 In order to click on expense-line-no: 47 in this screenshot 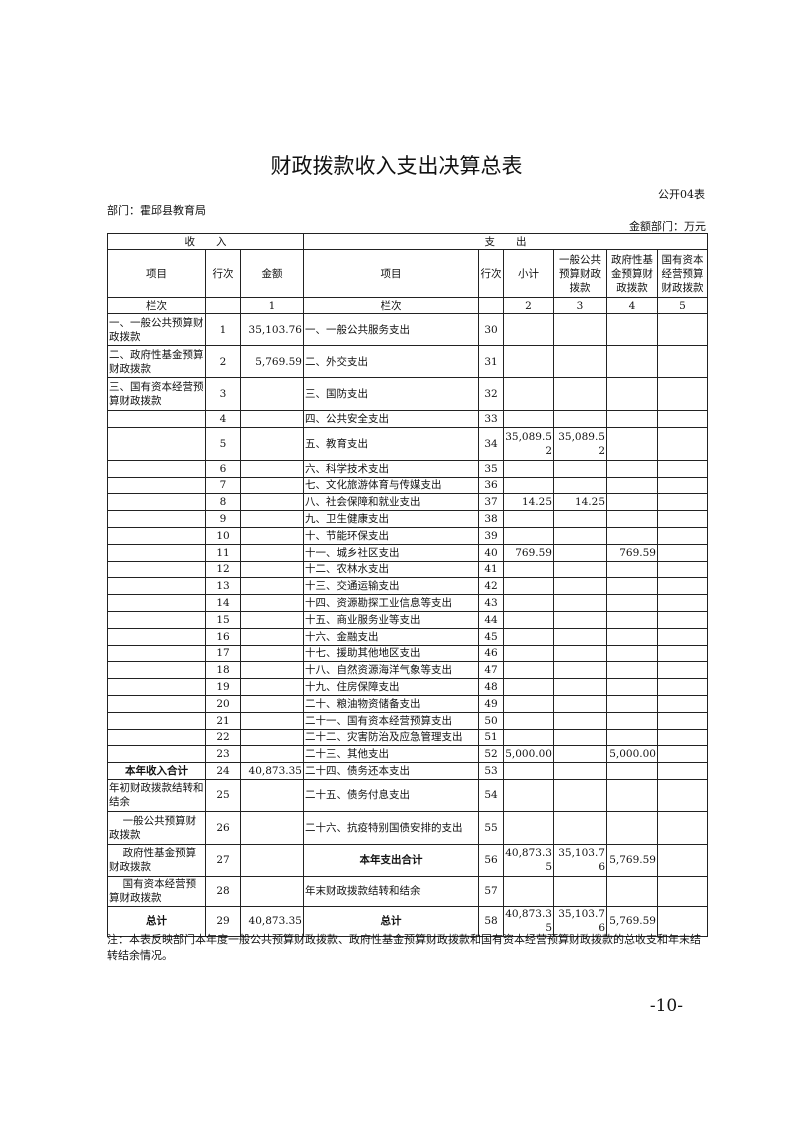, I will do `click(491, 670)`.